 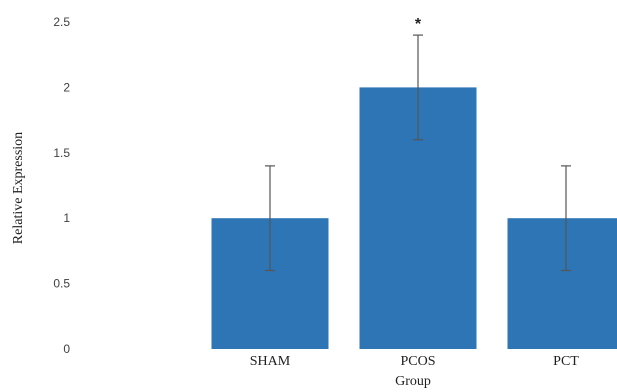 What do you see at coordinates (61, 185) in the screenshot?
I see `y-axis-tick-labels: 0 0.5 1 1.5 2 2.5` at bounding box center [61, 185].